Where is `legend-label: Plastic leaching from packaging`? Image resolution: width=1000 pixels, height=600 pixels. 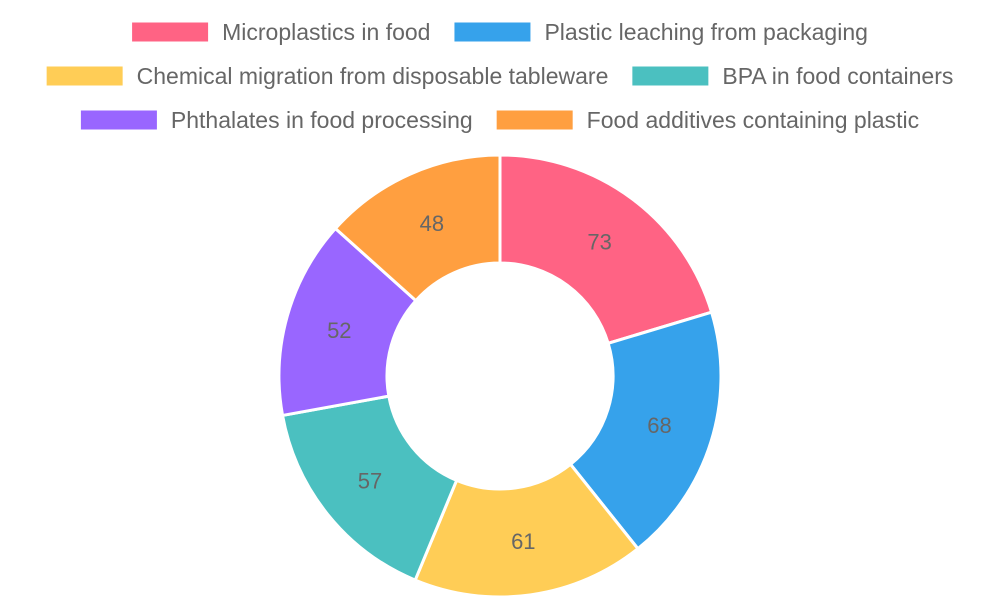 legend-label: Plastic leaching from packaging is located at coordinates (705, 32).